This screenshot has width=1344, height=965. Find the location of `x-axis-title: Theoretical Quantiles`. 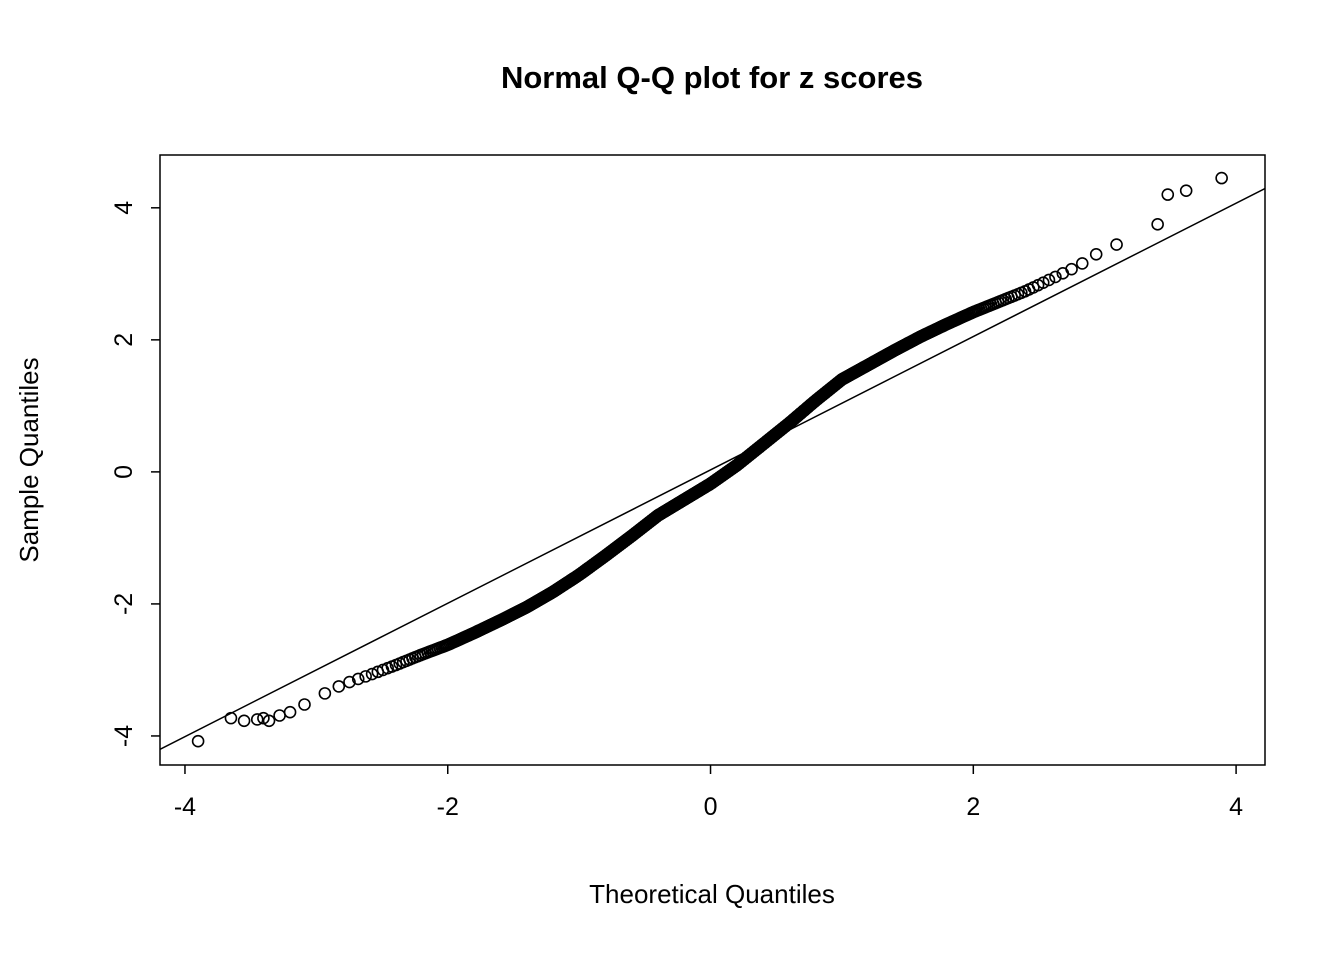

x-axis-title: Theoretical Quantiles is located at coordinates (712, 894).